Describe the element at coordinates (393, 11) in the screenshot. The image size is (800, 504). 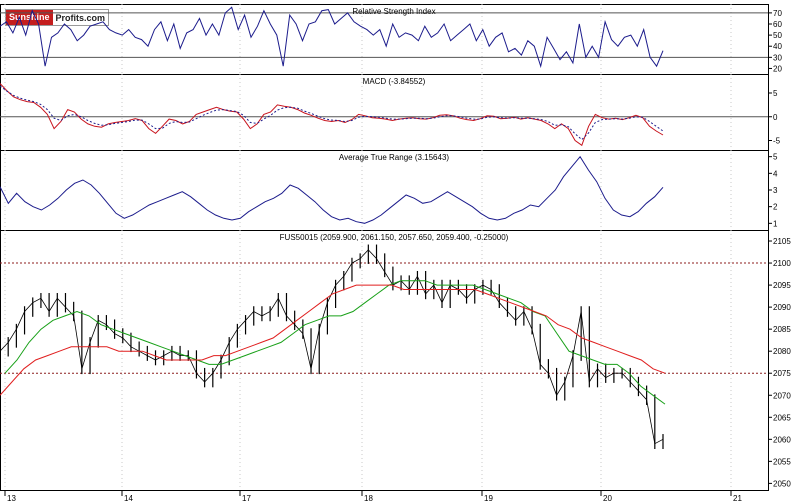
I see `panel-title: Relative Strength Index` at that location.